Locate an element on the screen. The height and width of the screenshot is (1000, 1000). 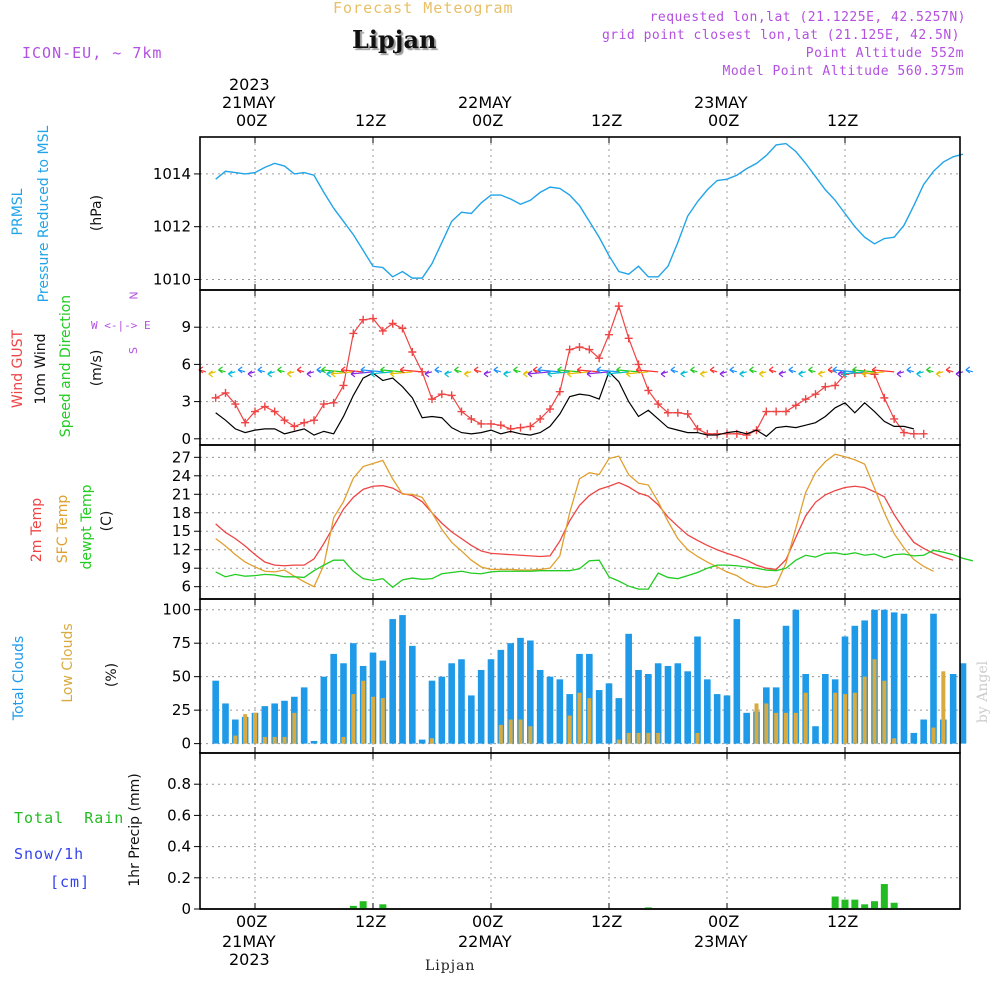
panel-pressure: 1010 1012 1014 is located at coordinates (556, 213).